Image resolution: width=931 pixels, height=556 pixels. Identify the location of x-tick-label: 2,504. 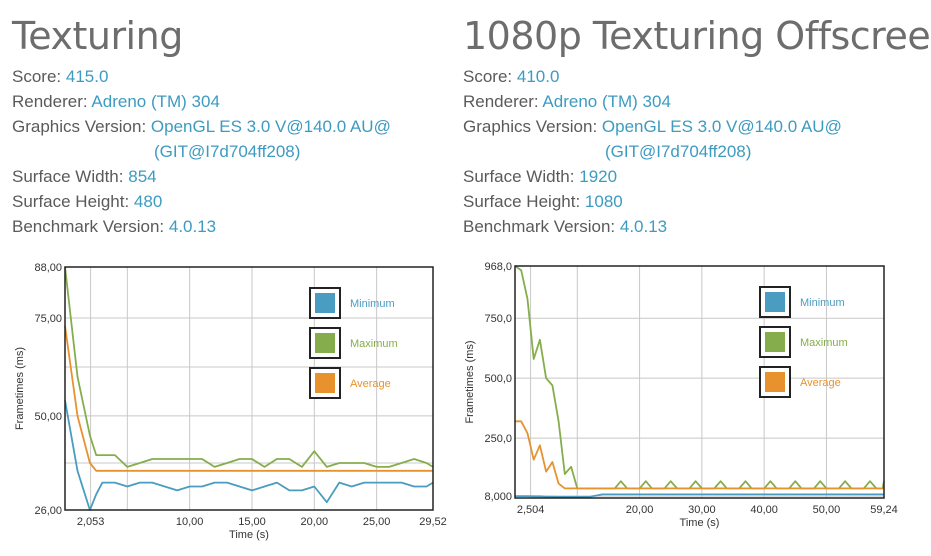
(531, 510).